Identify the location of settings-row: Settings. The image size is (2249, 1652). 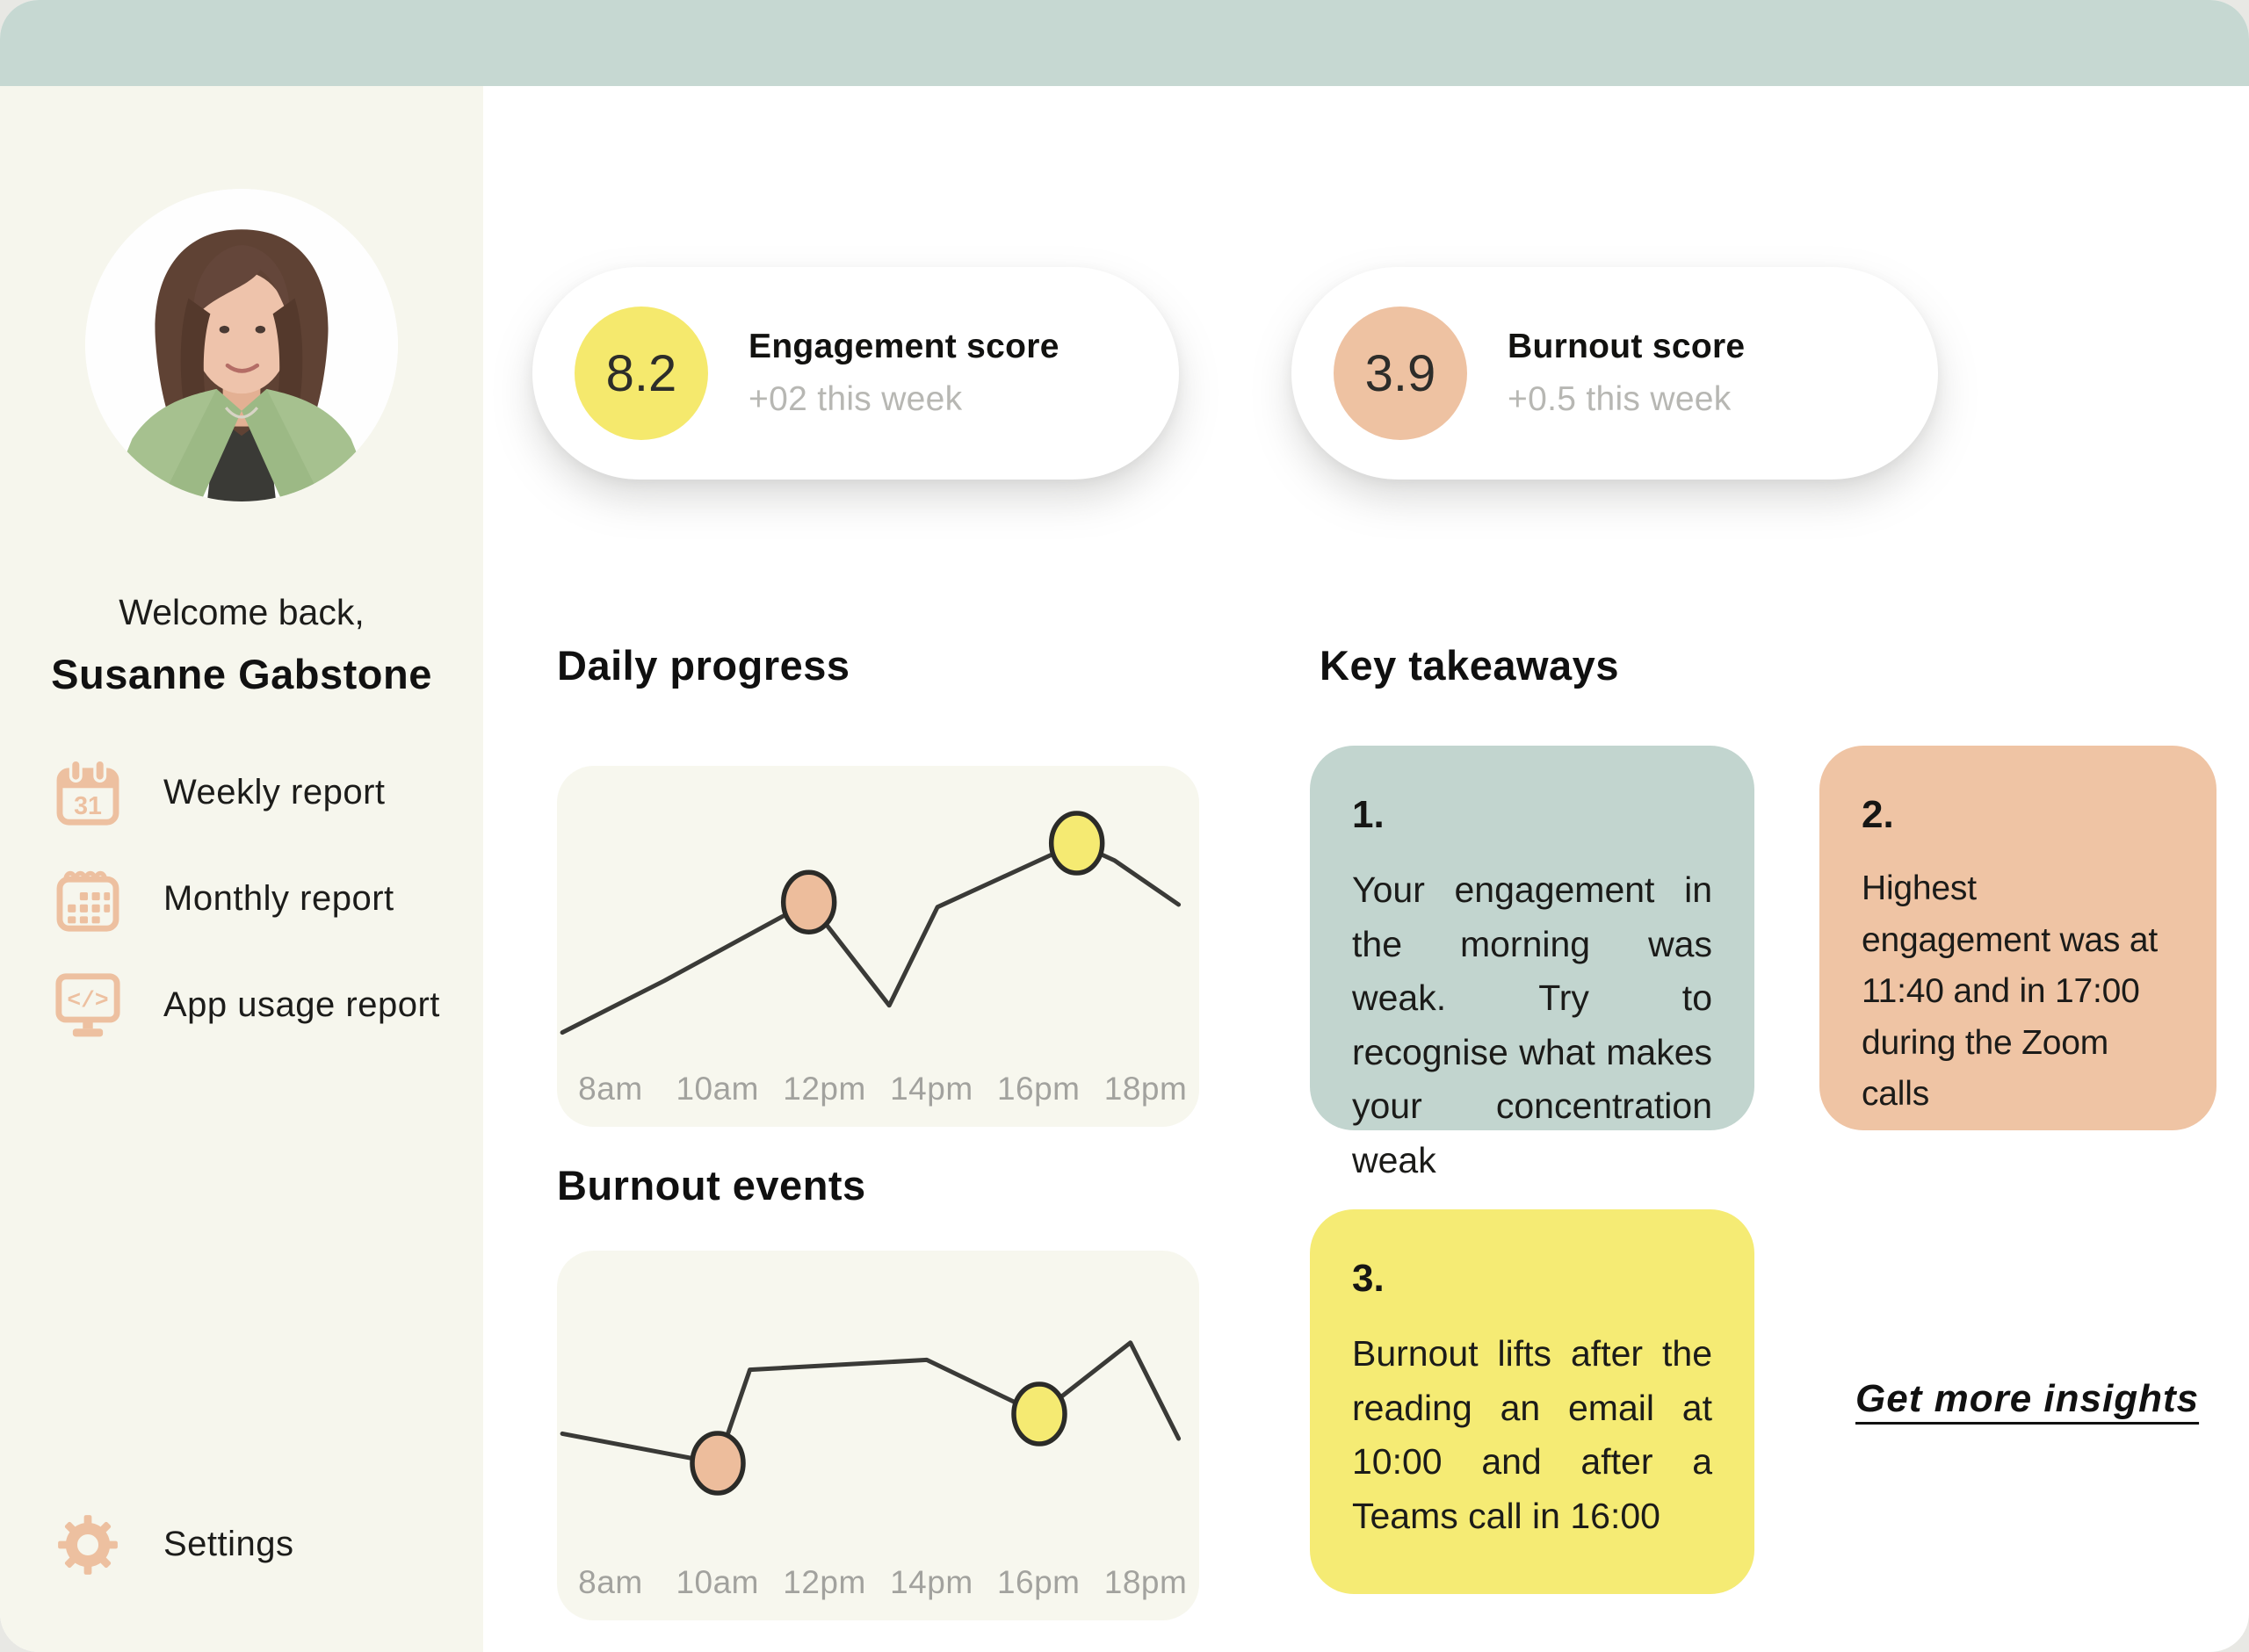
(241, 1544).